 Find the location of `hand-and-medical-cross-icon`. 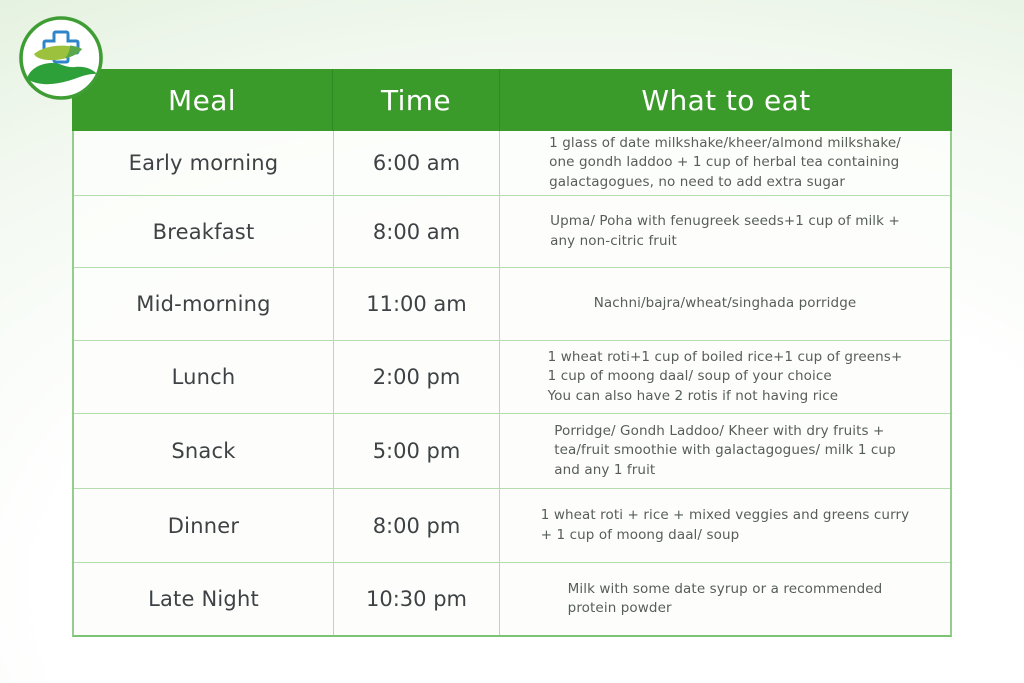

hand-and-medical-cross-icon is located at coordinates (61, 58).